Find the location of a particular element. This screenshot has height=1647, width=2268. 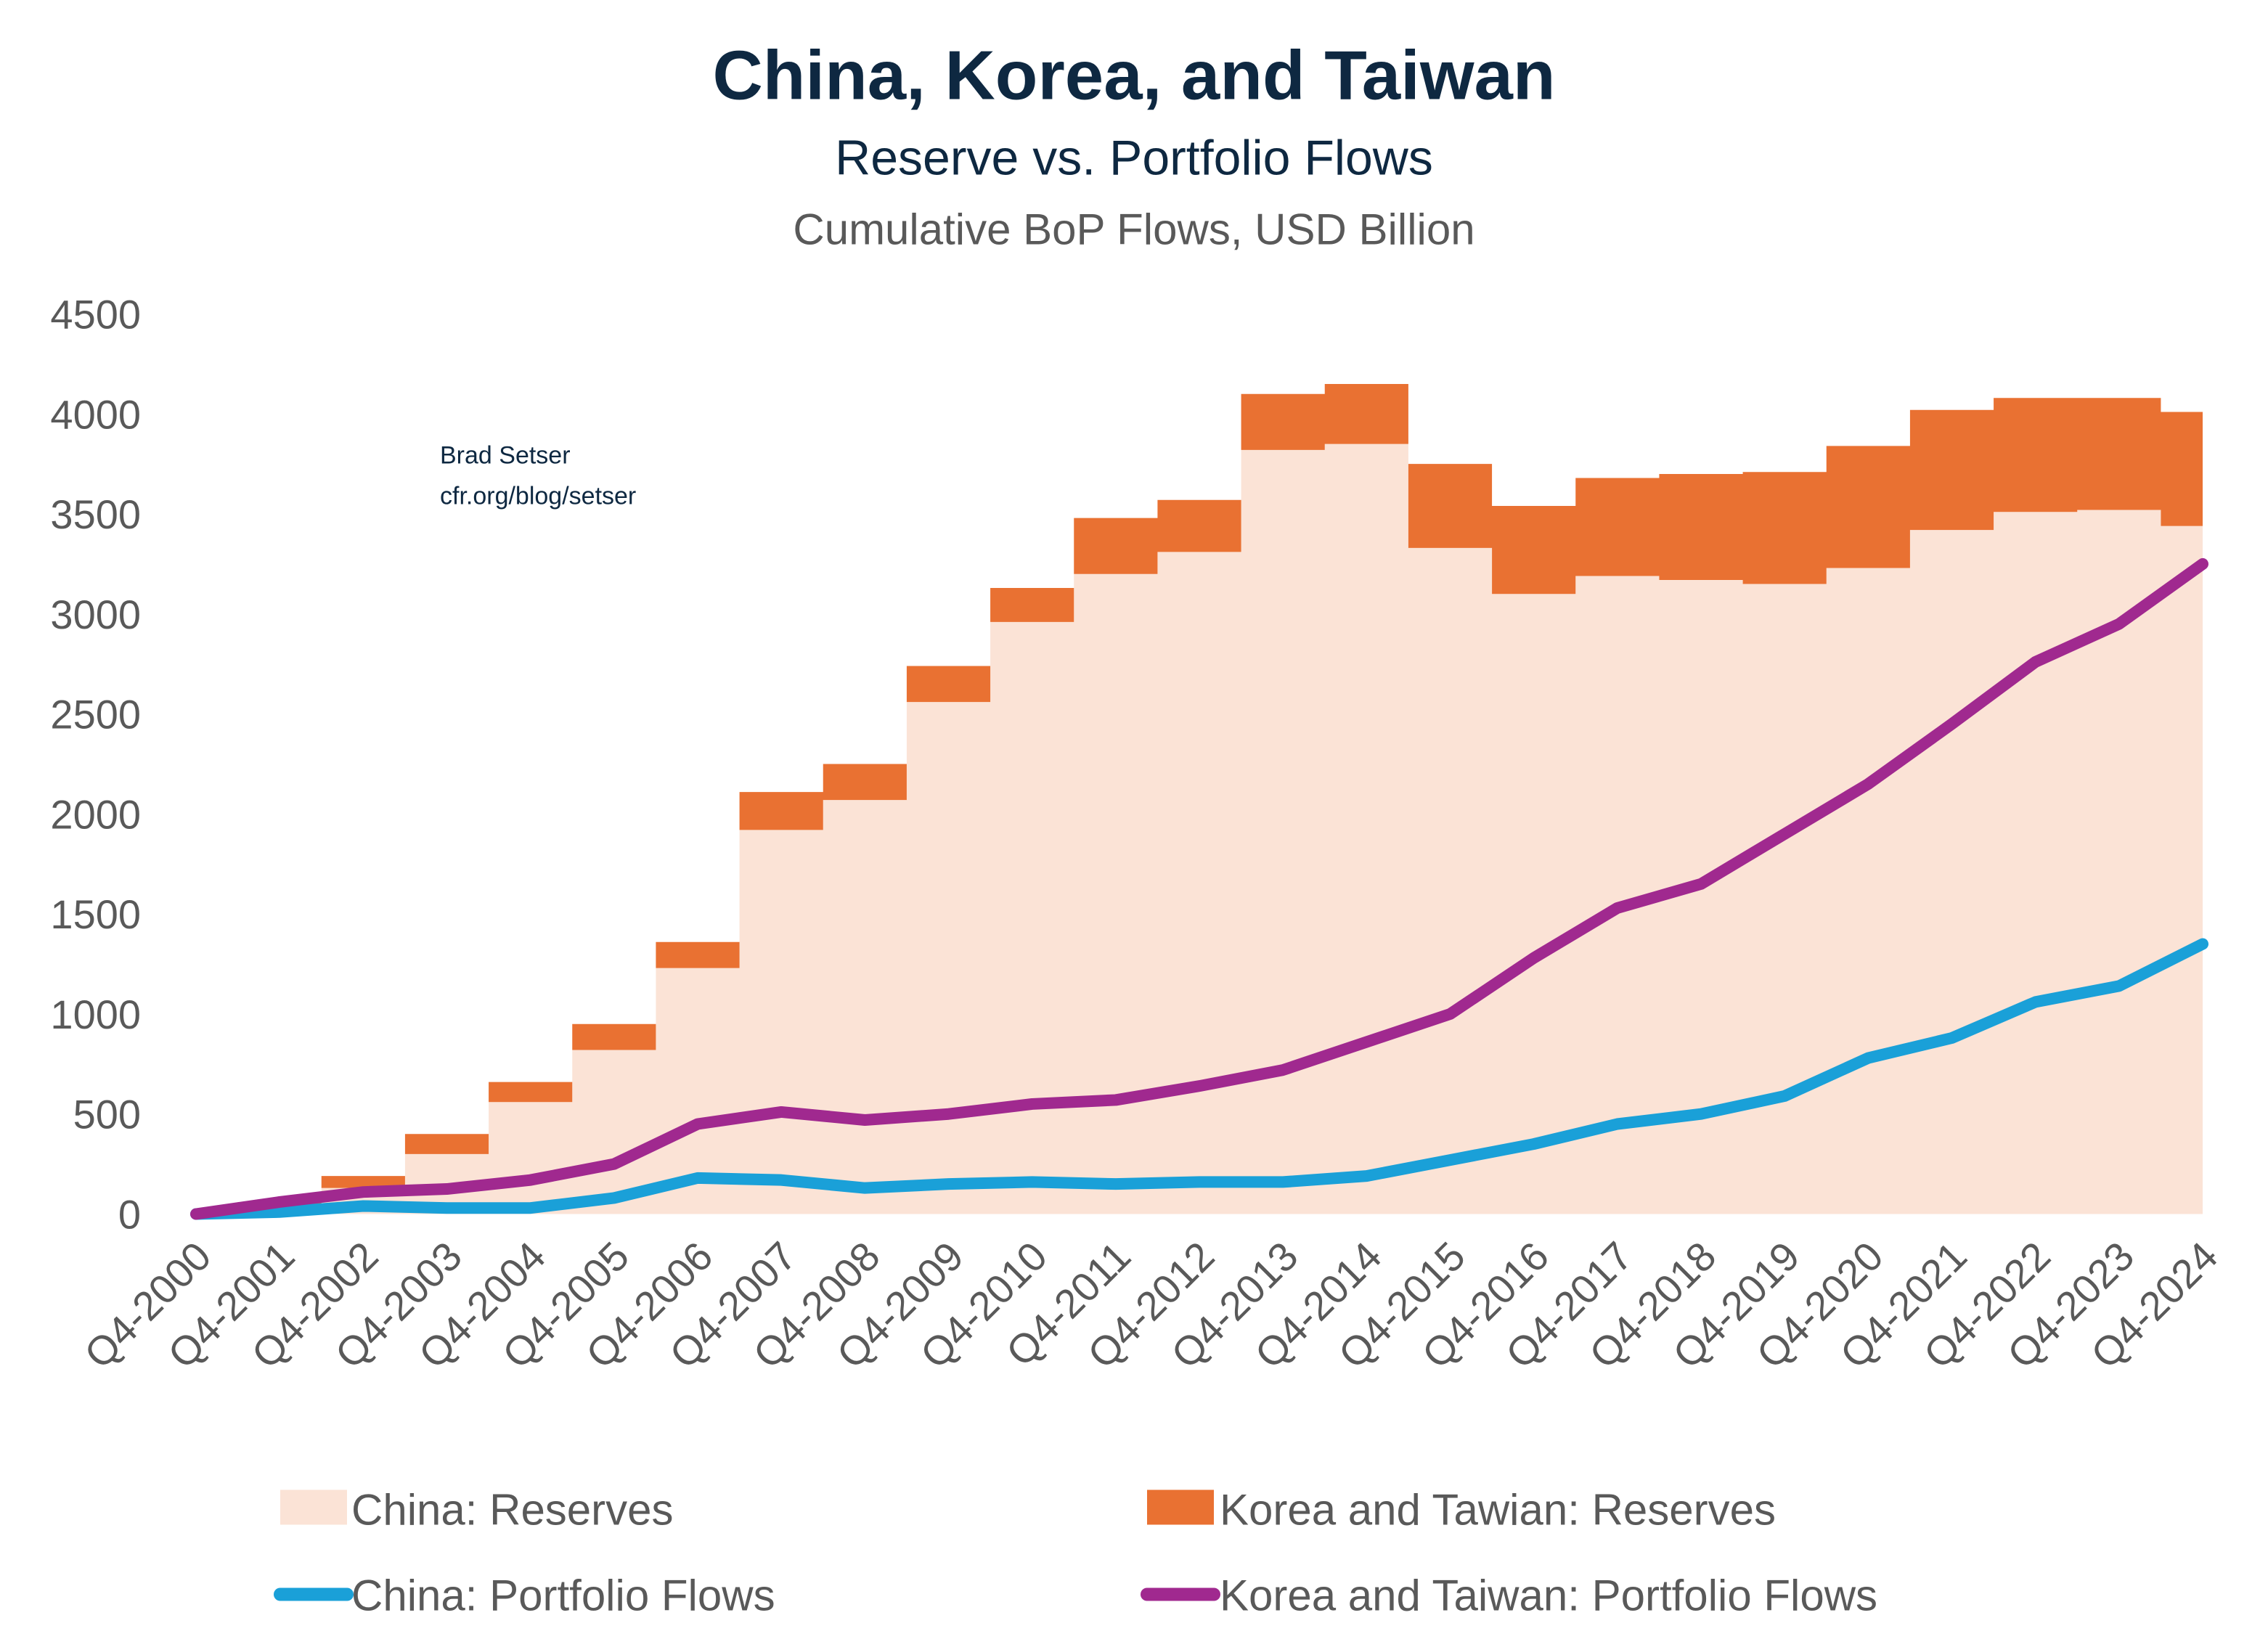

y-tick-label: 3000 is located at coordinates (95, 614).